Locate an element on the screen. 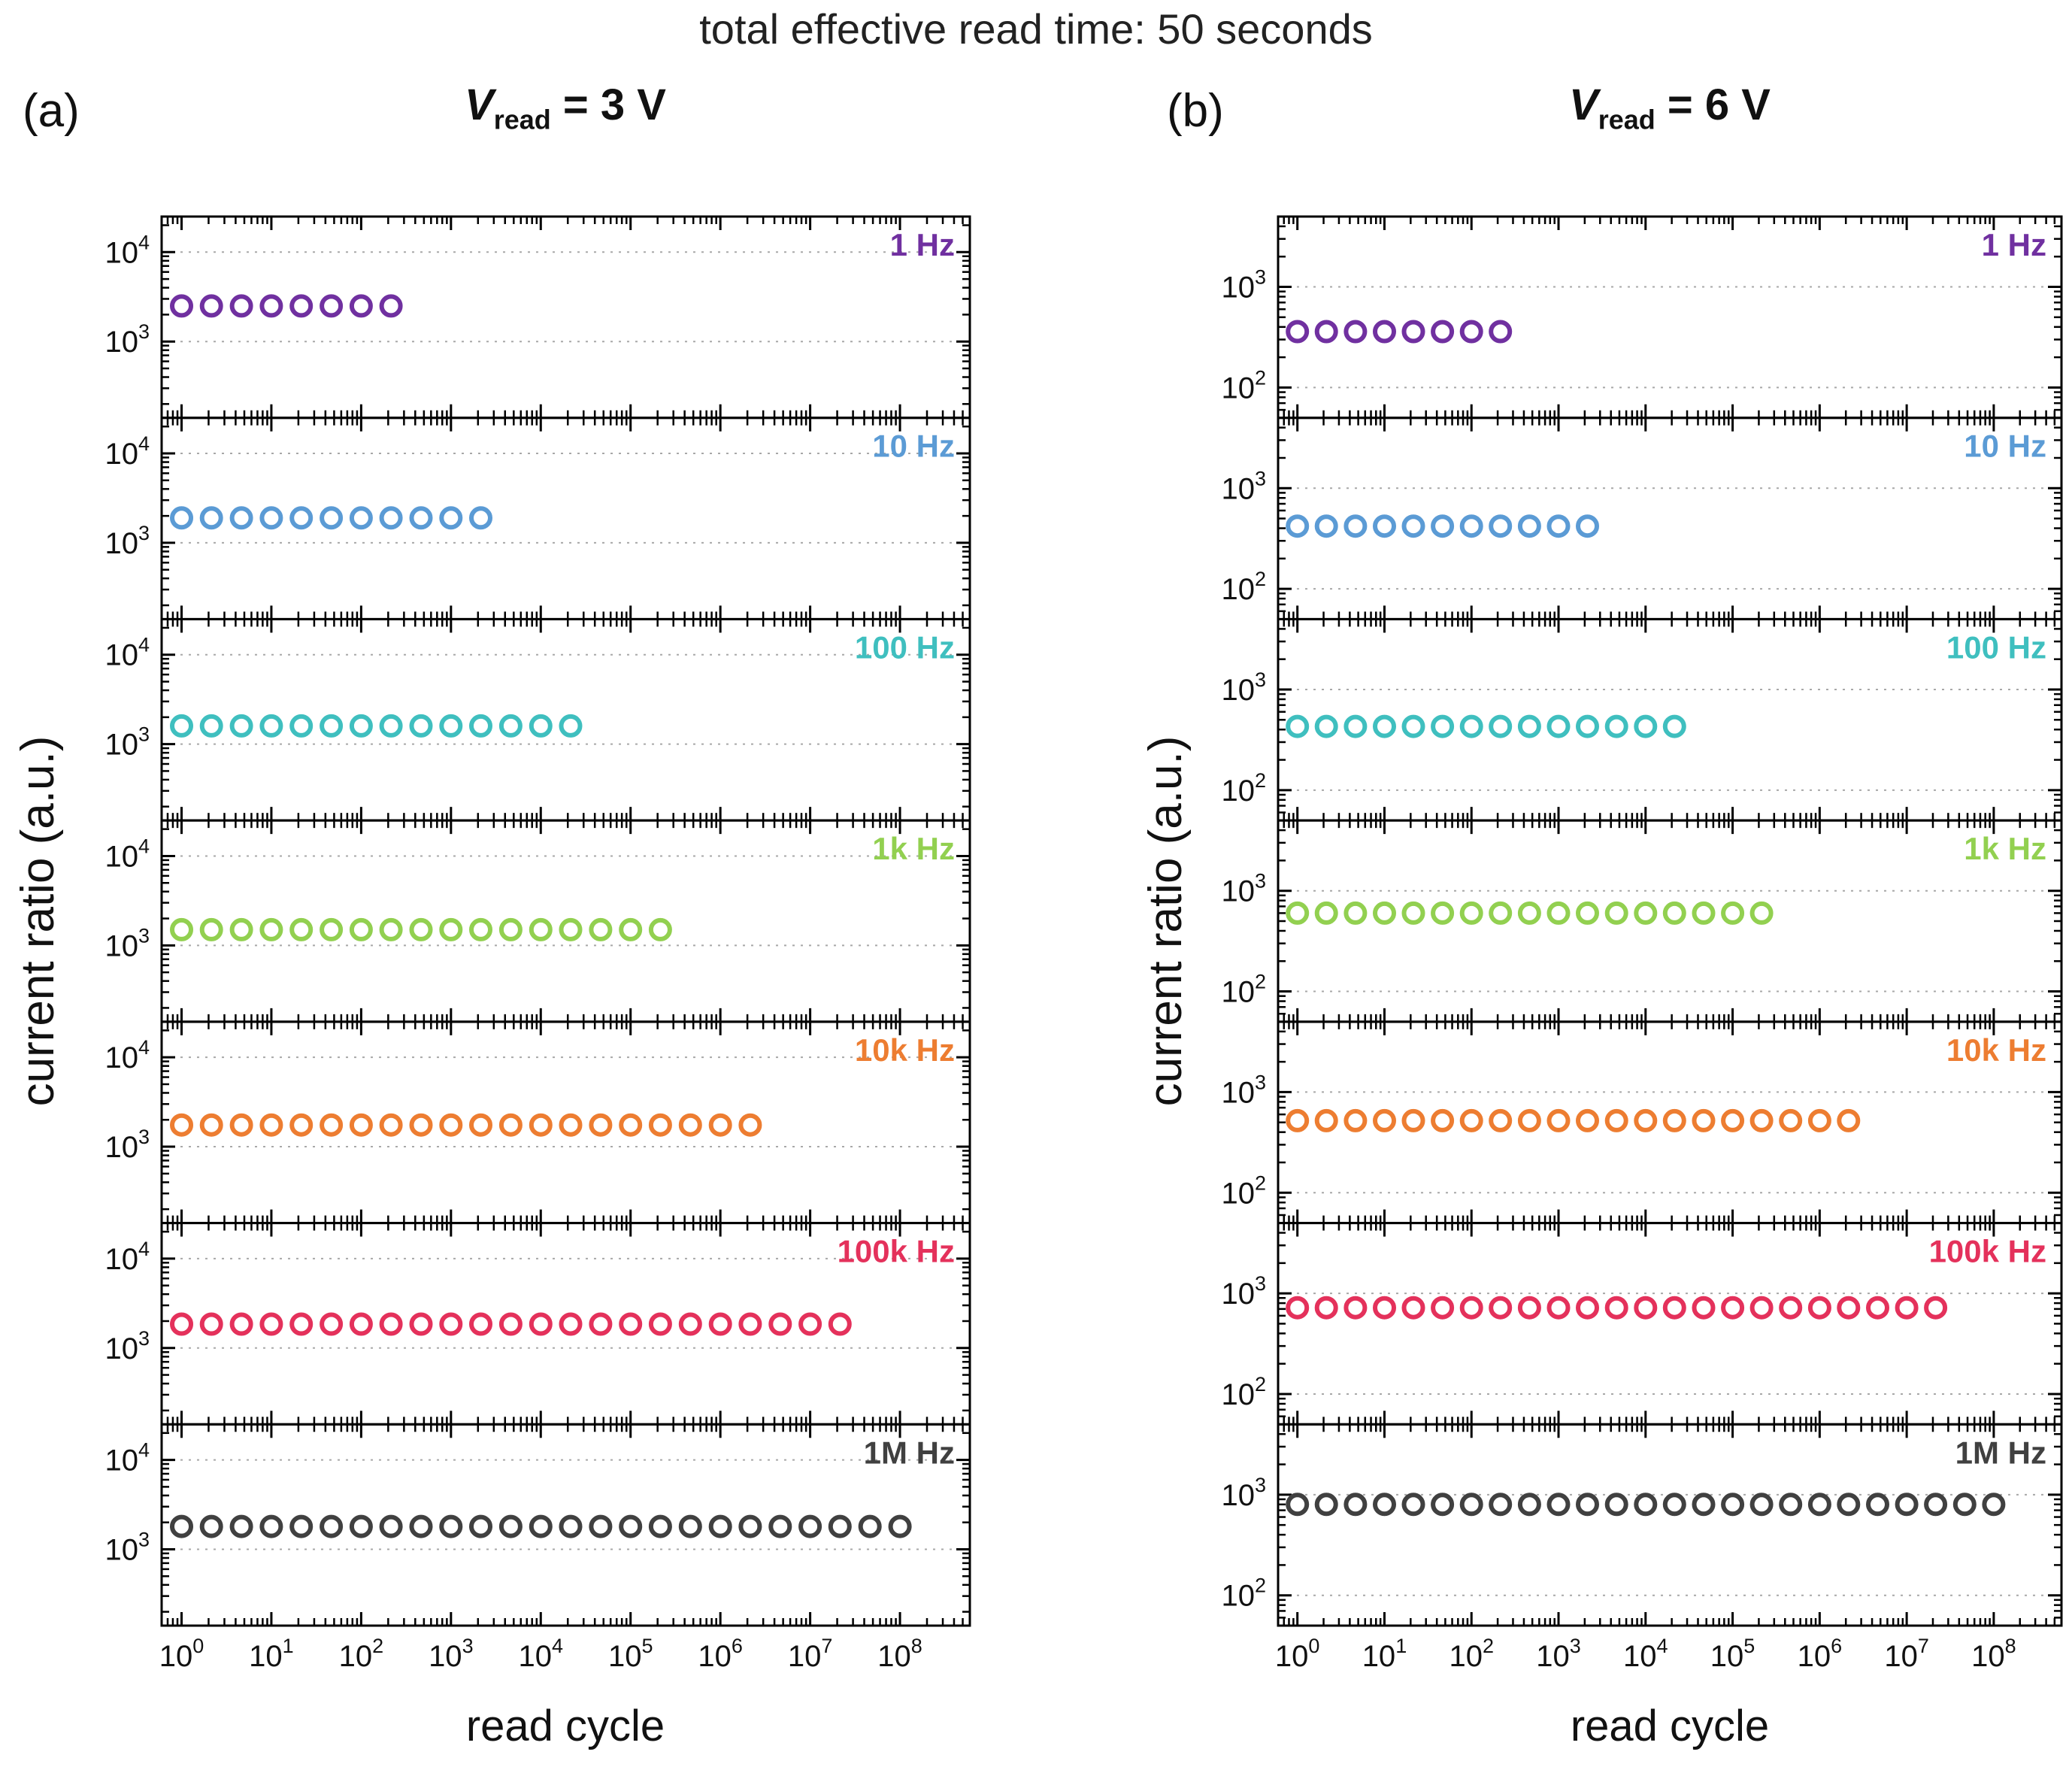  series-1k-Hz is located at coordinates (421, 929).